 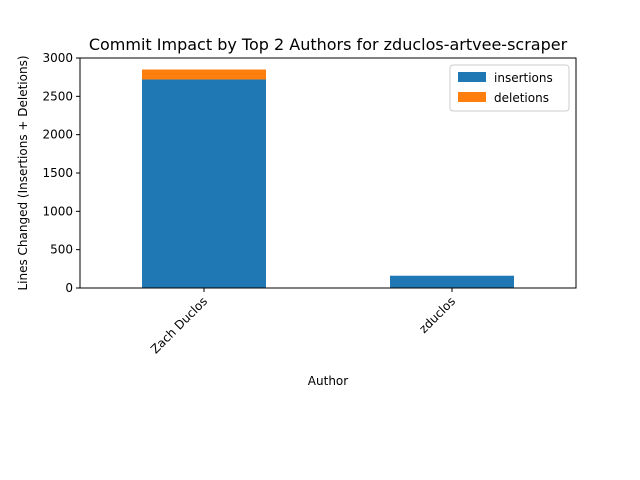 I want to click on y-tick-label: 2000, so click(x=57, y=135).